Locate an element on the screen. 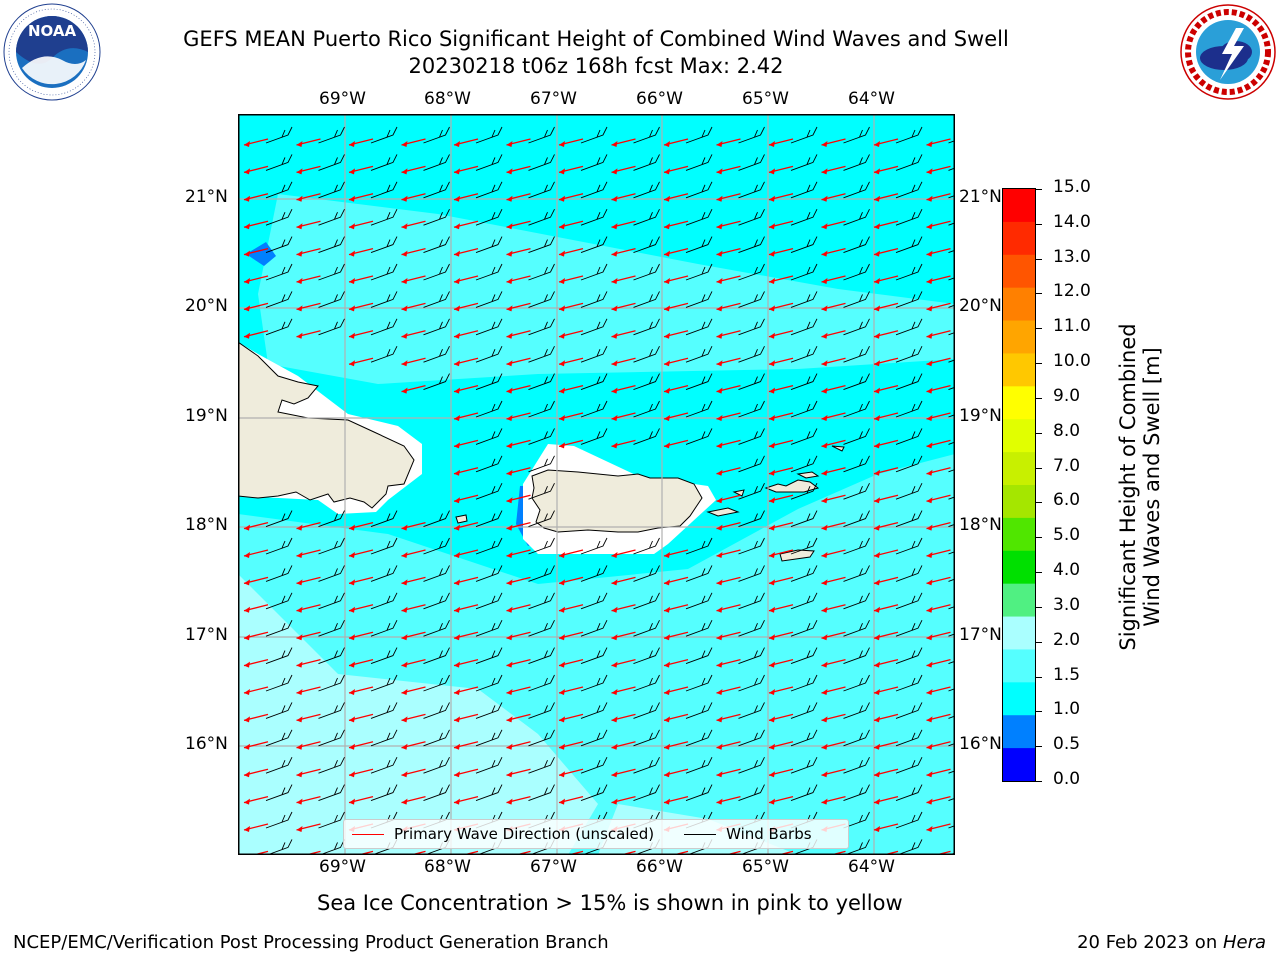 Image resolution: width=1280 pixels, height=960 pixels. lon-tick-bottom: 66°W is located at coordinates (659, 867).